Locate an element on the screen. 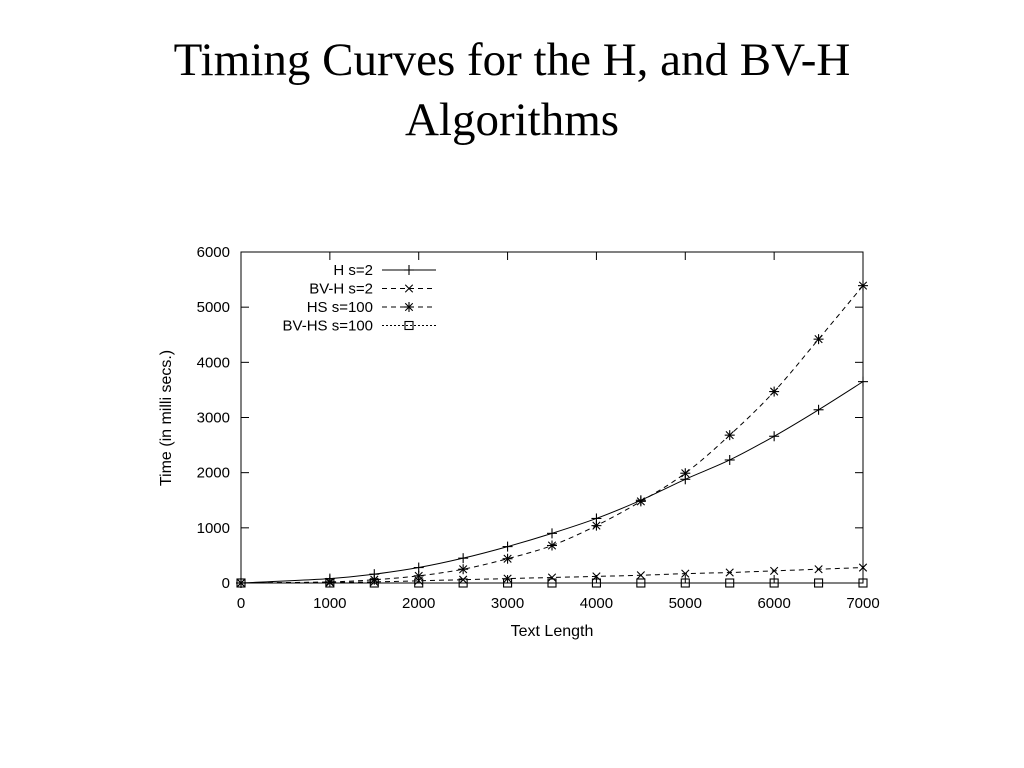 The height and width of the screenshot is (768, 1024). legend-item-bv-hs-s-100: BV-HS s=100 is located at coordinates (359, 326).